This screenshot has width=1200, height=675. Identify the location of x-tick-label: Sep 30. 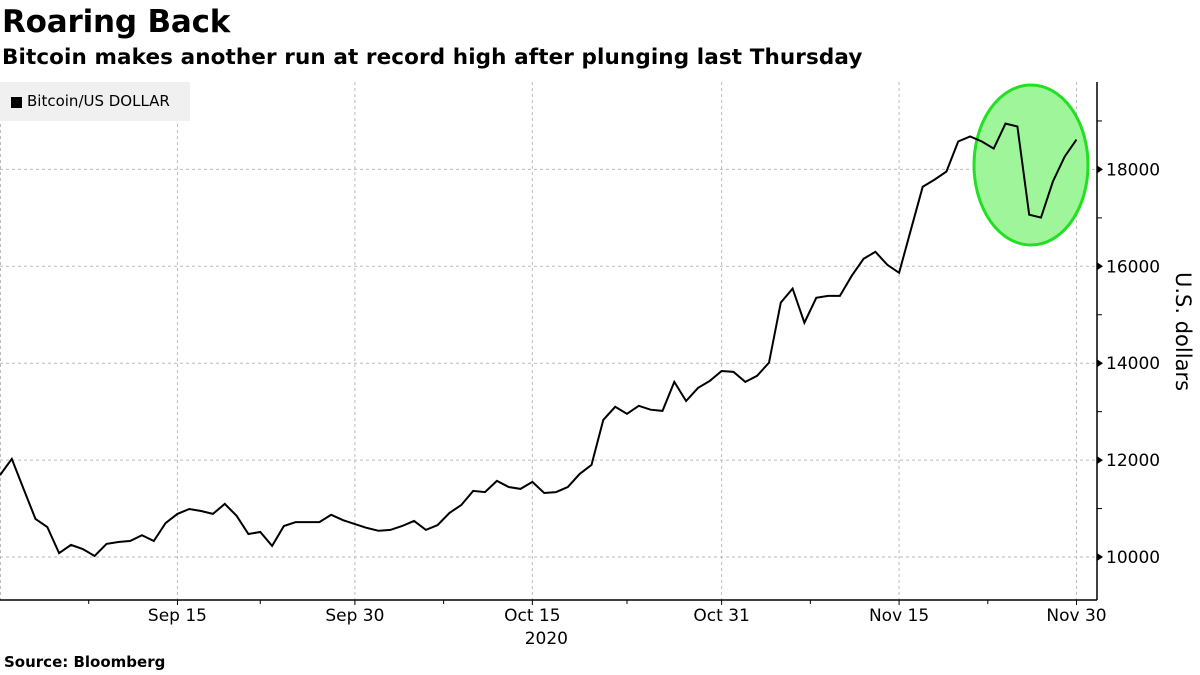
(354, 616).